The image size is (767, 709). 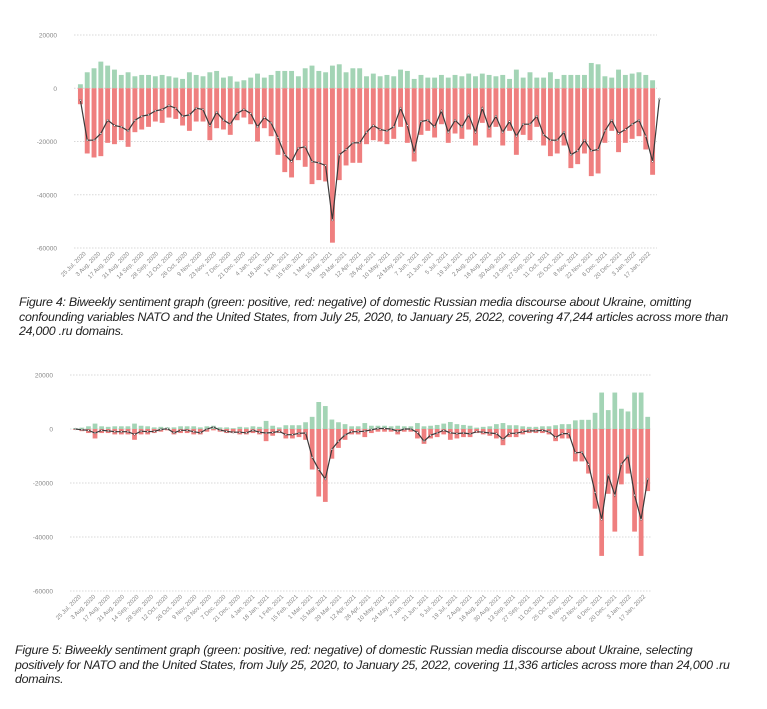 I want to click on net-sentiment-line, so click(x=362, y=473).